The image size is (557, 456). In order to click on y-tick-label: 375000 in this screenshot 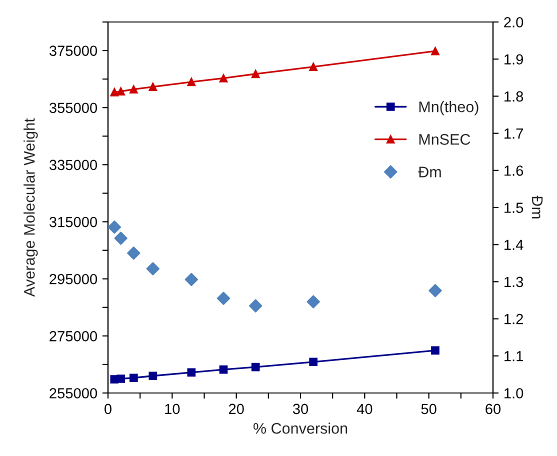, I will do `click(73, 51)`.